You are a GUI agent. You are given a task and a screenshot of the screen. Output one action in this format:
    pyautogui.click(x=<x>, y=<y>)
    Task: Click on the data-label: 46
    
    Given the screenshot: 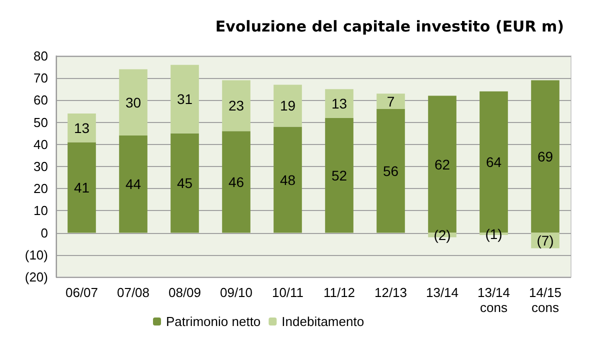 What is the action you would take?
    pyautogui.click(x=236, y=182)
    